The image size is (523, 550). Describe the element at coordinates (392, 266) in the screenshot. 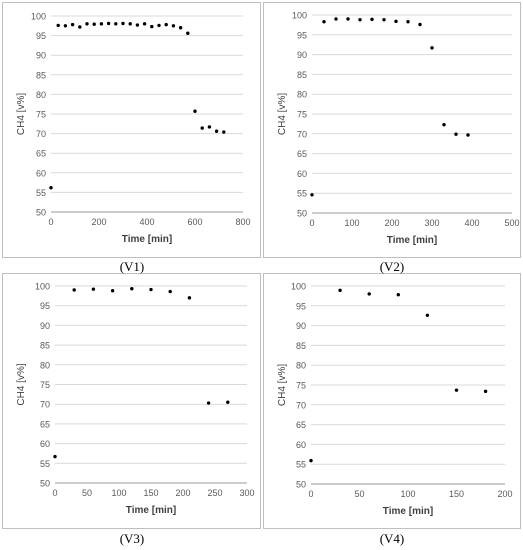

I see `caption-v2: (V2)` at that location.